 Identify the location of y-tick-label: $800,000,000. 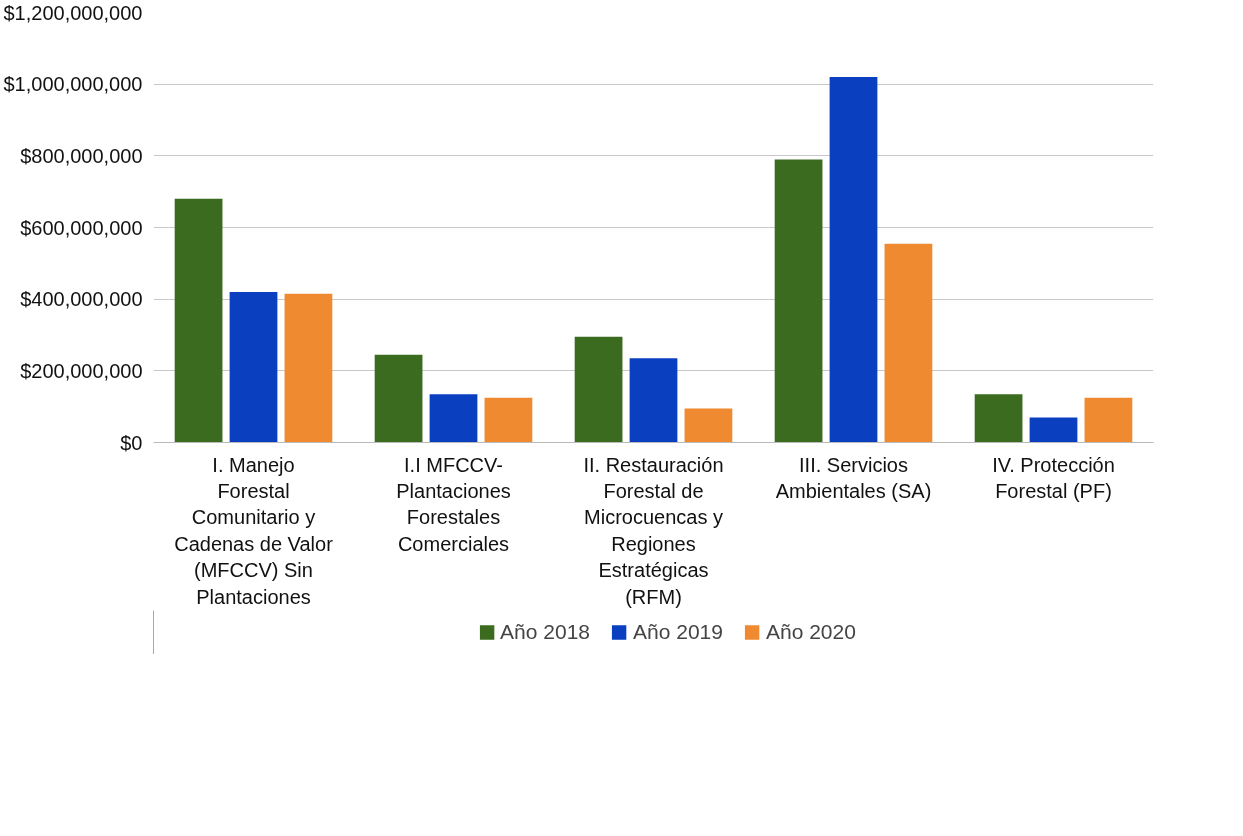
(81, 155).